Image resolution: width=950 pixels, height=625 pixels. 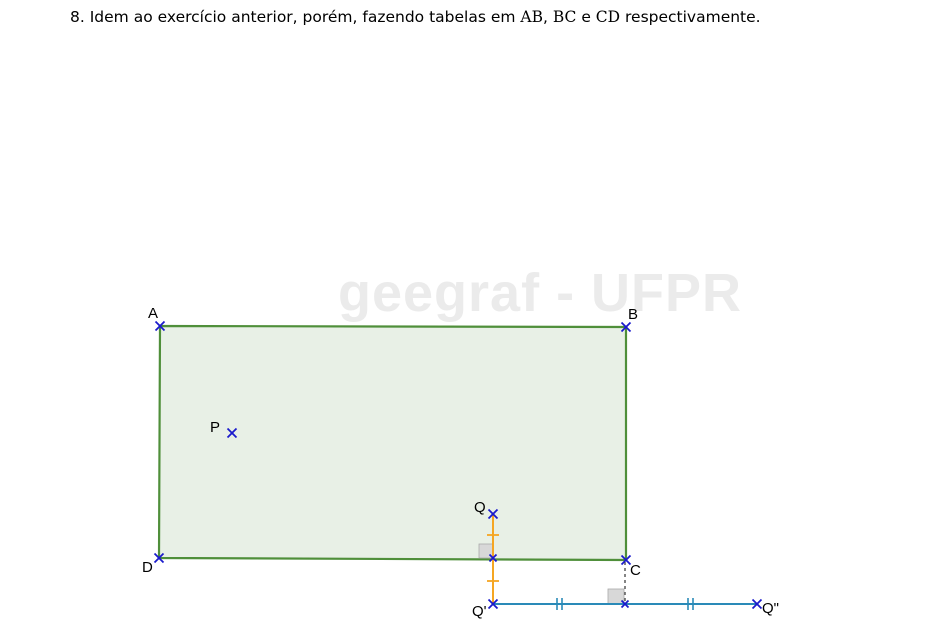 I want to click on point-a-label: A, so click(x=153, y=313).